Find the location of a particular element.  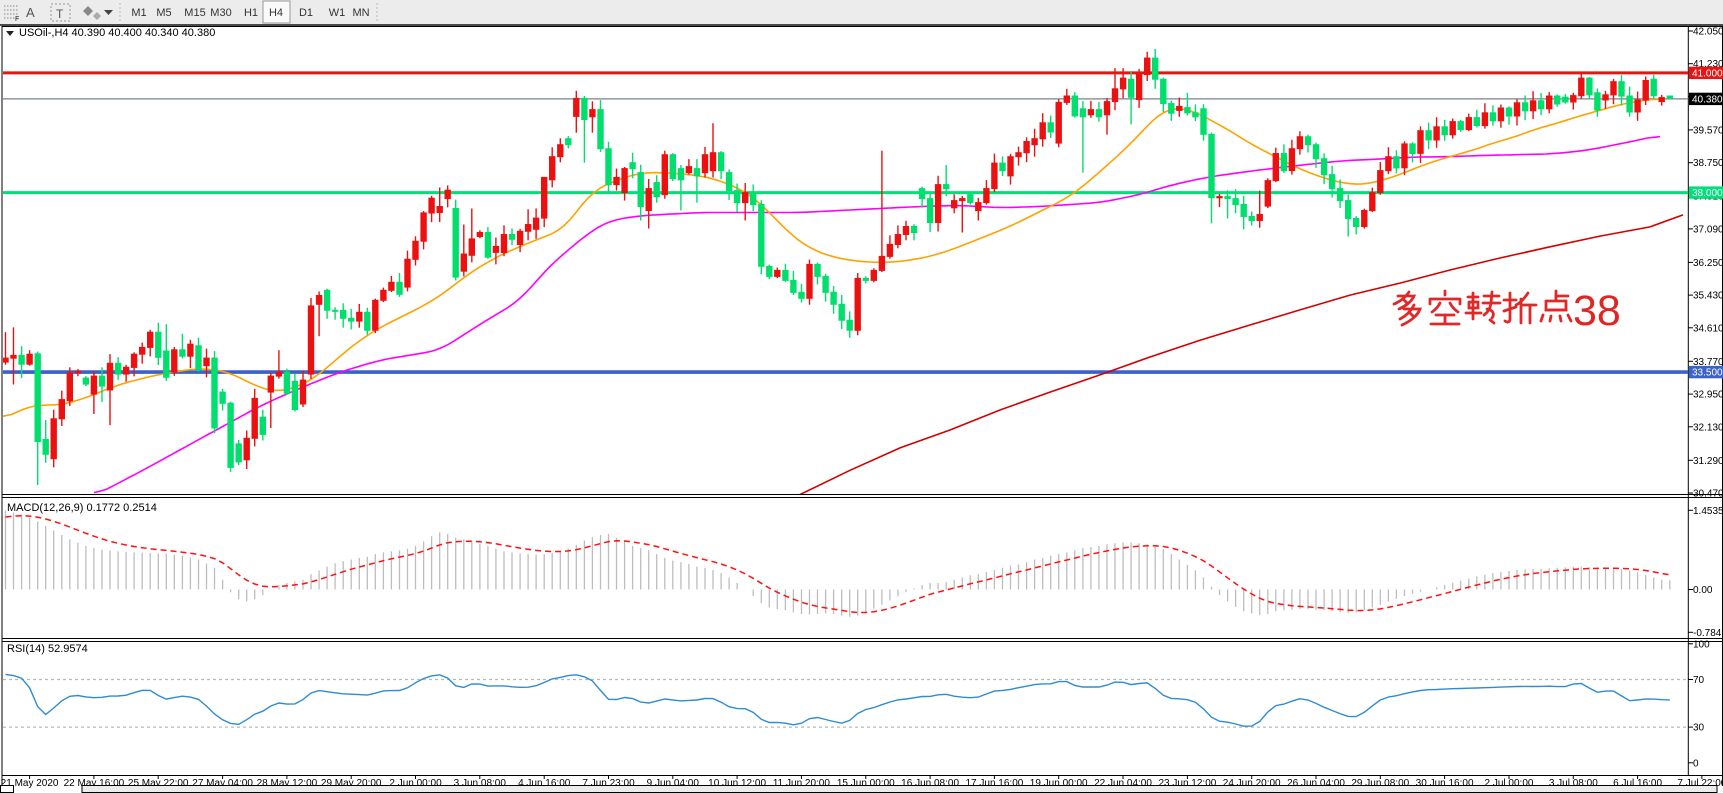

svg-text: 25 May 22:00 is located at coordinates (158, 783).